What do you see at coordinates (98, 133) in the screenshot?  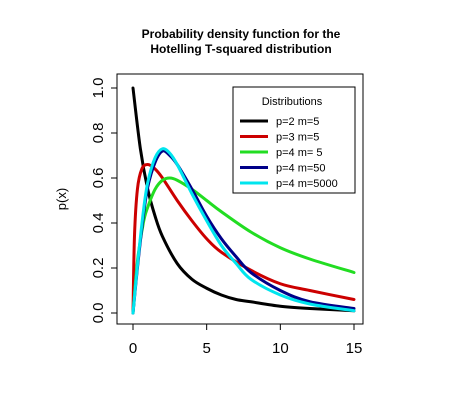 I see `y-tick-label: 0.8` at bounding box center [98, 133].